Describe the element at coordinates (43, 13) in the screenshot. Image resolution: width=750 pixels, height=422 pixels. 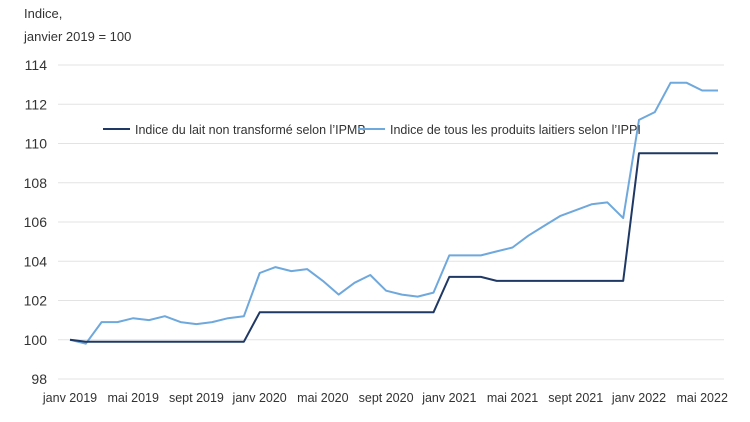
I see `y-axis-label-line-1: Indice,` at that location.